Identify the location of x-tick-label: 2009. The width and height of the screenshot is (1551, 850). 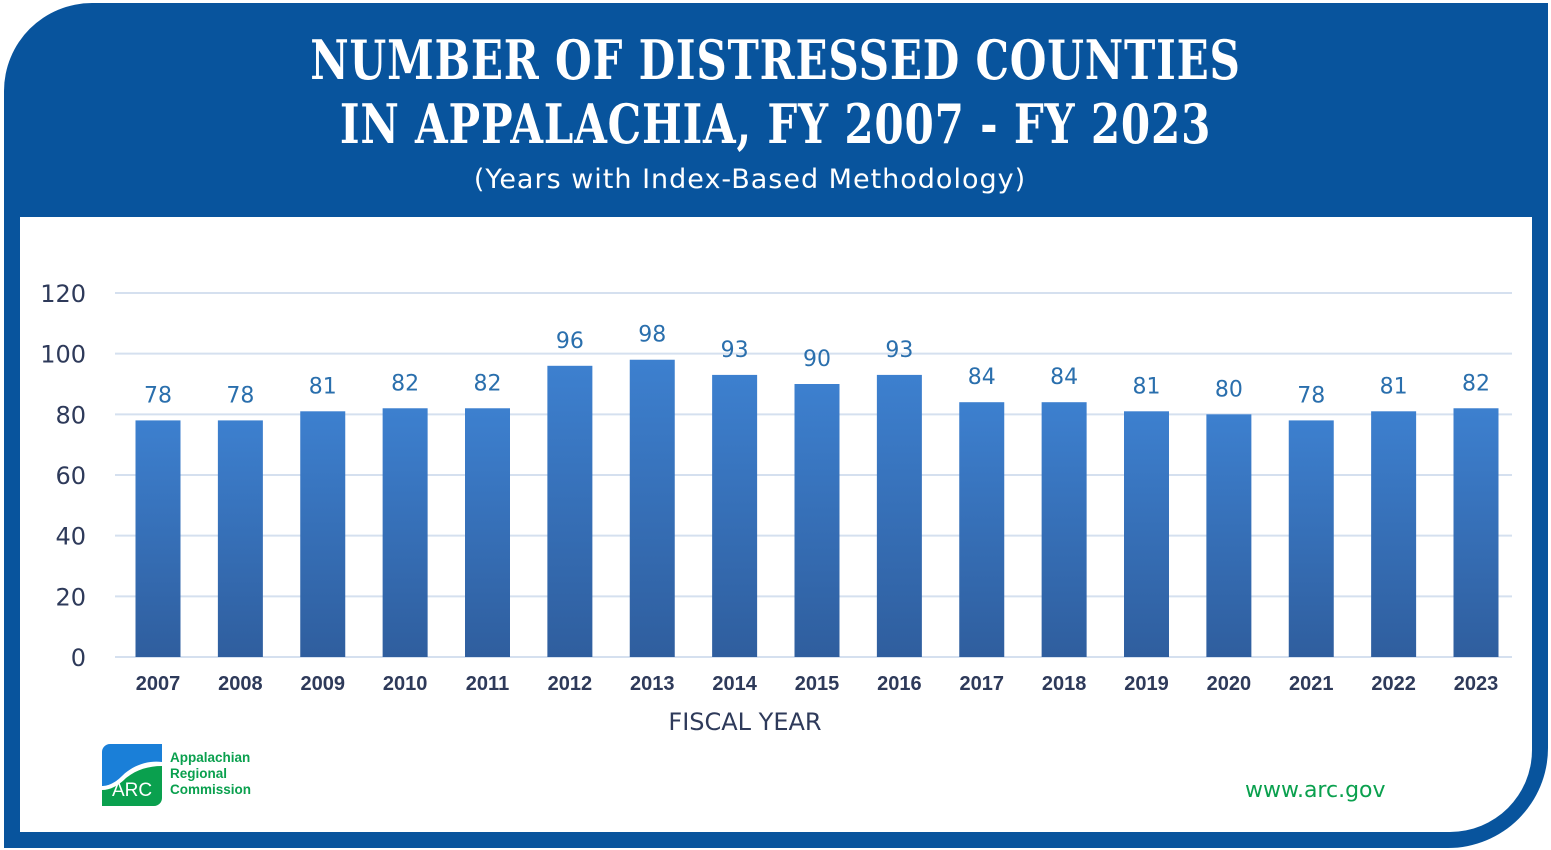
(323, 684).